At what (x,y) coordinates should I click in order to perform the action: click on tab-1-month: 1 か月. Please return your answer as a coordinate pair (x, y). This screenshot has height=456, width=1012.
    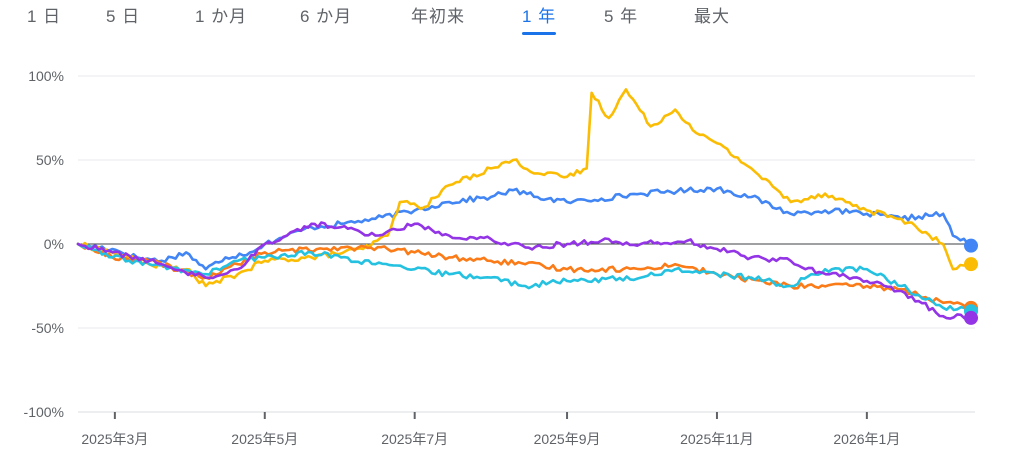
    Looking at the image, I should click on (221, 16).